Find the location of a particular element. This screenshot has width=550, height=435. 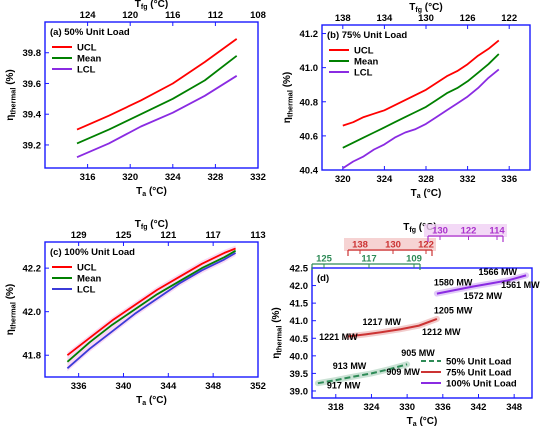

mw-annotation: 1566 MW is located at coordinates (497, 272).